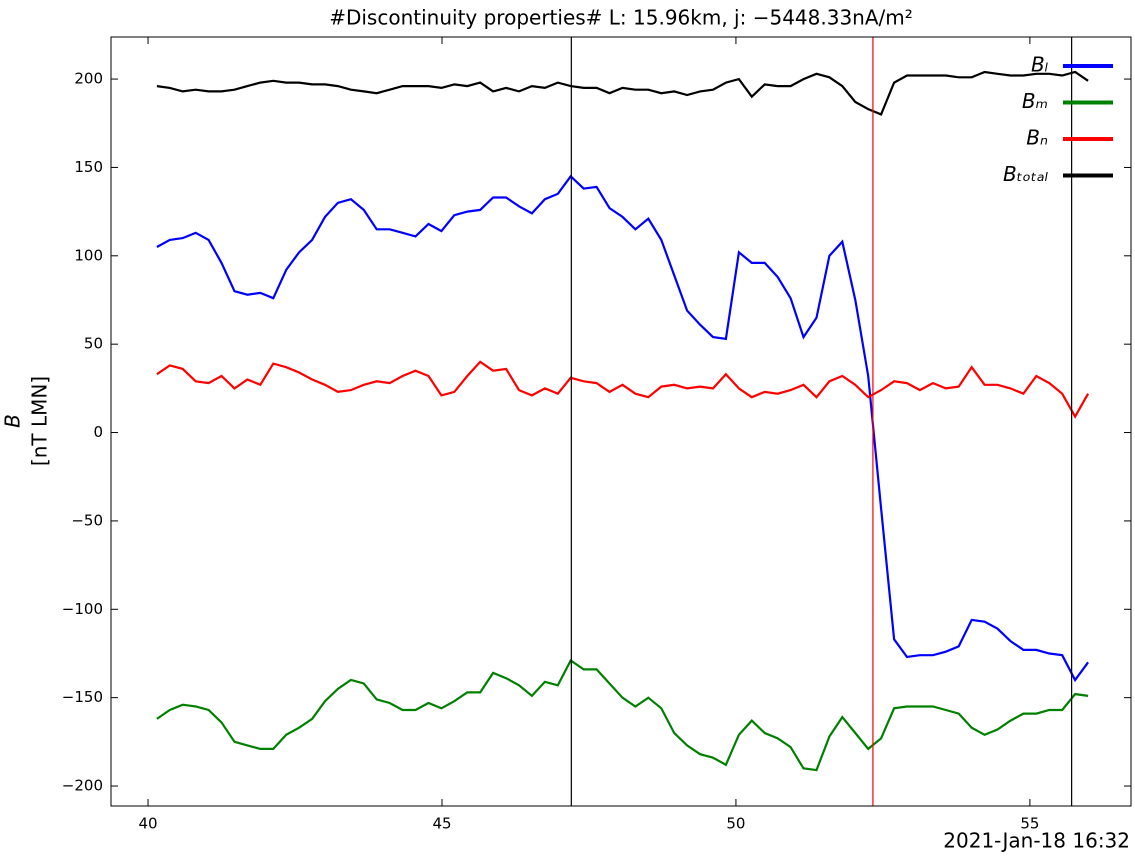 The height and width of the screenshot is (858, 1135). I want to click on y-tick-label: 50, so click(93, 344).